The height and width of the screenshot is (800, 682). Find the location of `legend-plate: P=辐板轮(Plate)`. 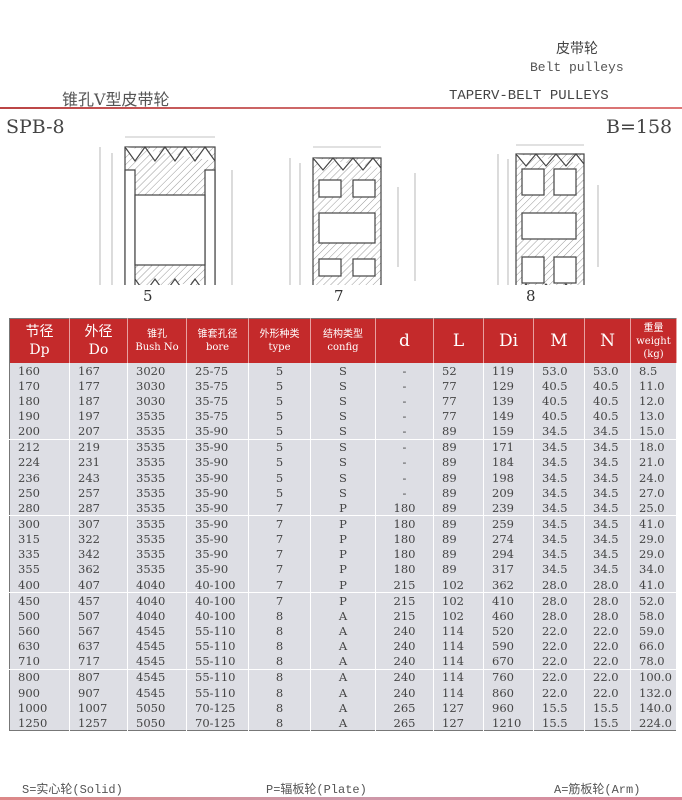

legend-plate: P=辐板轮(Plate) is located at coordinates (316, 790).